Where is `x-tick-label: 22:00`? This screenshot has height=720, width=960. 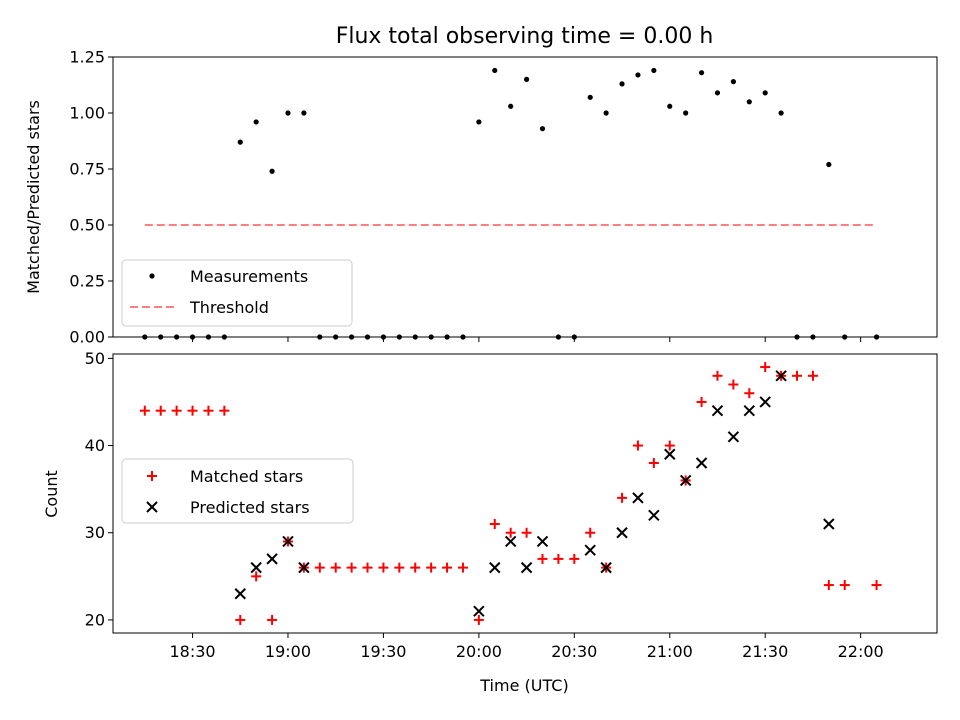
x-tick-label: 22:00 is located at coordinates (861, 651).